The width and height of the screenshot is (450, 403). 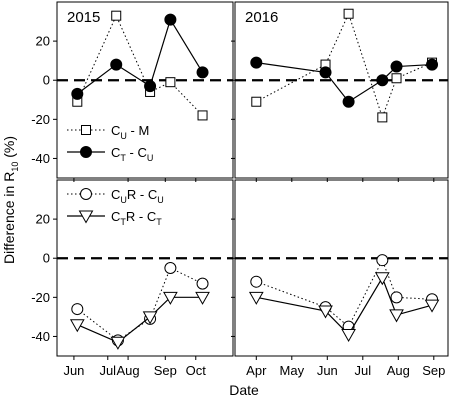 I want to click on y-axis-title-tail: (%), so click(x=9, y=149).